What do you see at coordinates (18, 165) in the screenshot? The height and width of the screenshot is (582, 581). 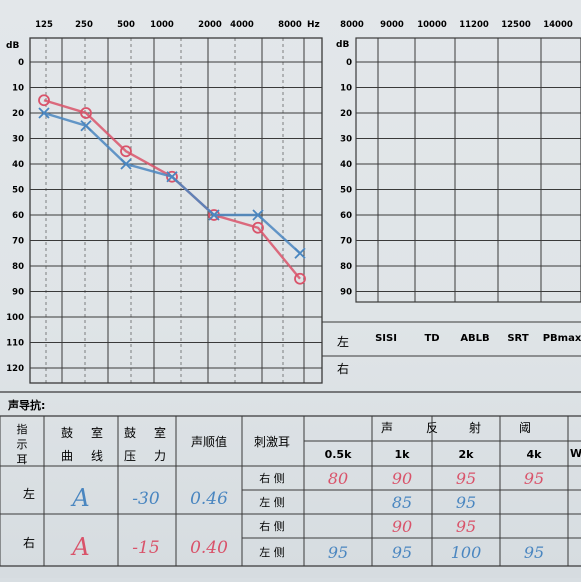 I see `db-label: 40` at bounding box center [18, 165].